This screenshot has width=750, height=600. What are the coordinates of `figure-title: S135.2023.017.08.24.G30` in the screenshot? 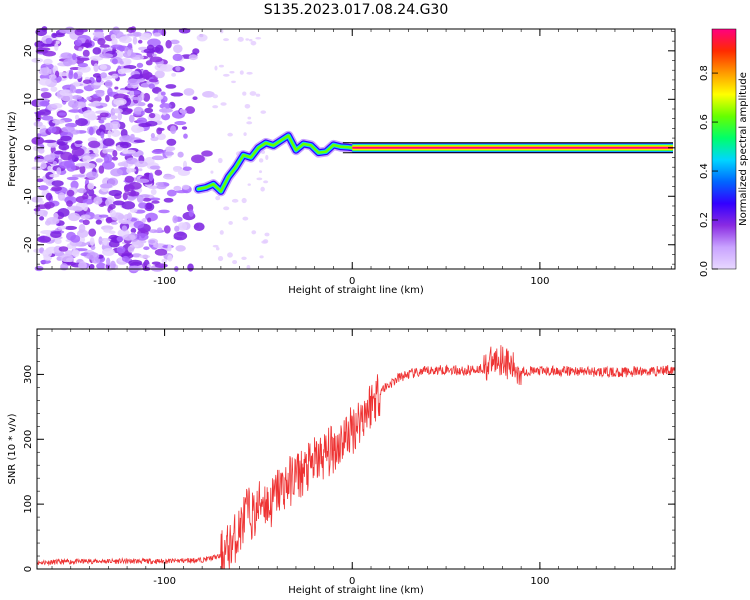 It's located at (356, 10).